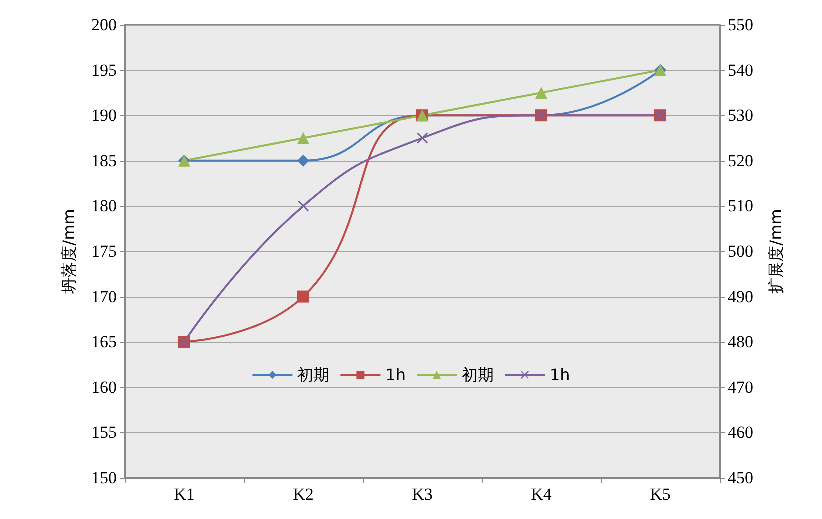  I want to click on y2-tick-label: 530, so click(741, 116).